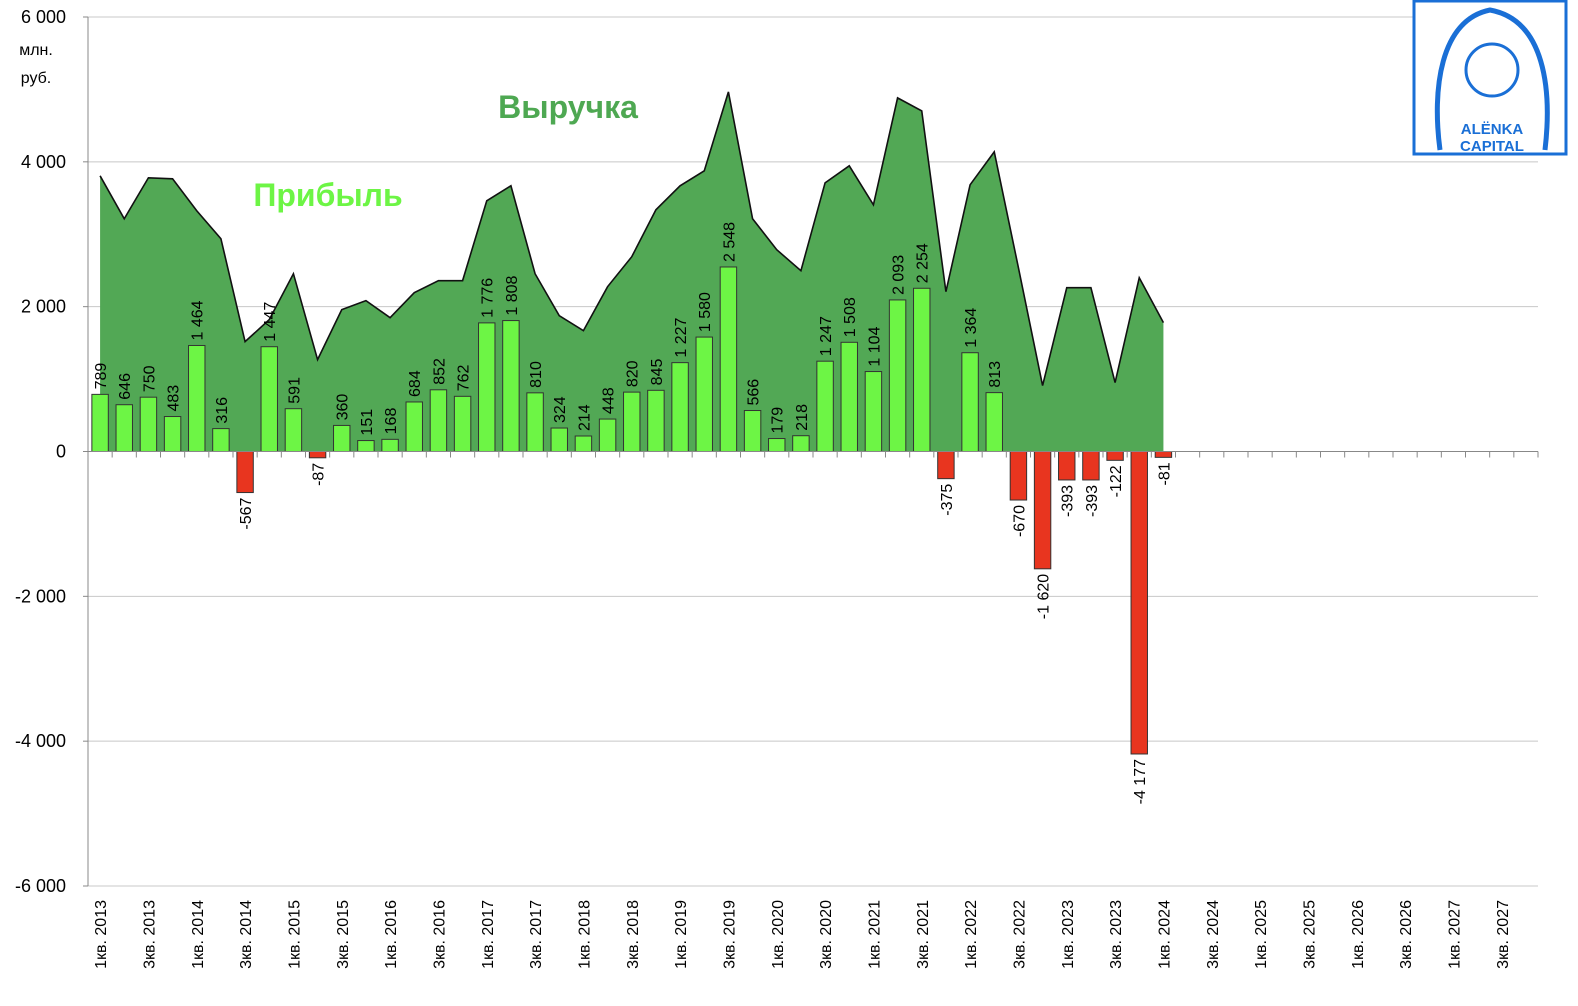 The height and width of the screenshot is (1006, 1578). What do you see at coordinates (1116, 481) in the screenshot?
I see `data-label: -122` at bounding box center [1116, 481].